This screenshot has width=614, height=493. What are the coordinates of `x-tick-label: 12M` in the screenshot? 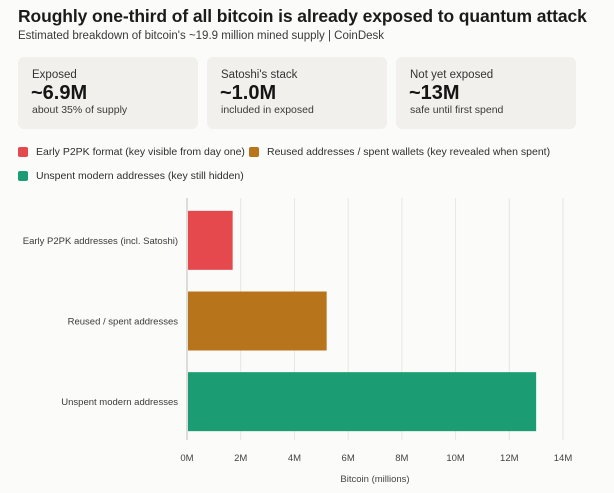 It's located at (509, 458).